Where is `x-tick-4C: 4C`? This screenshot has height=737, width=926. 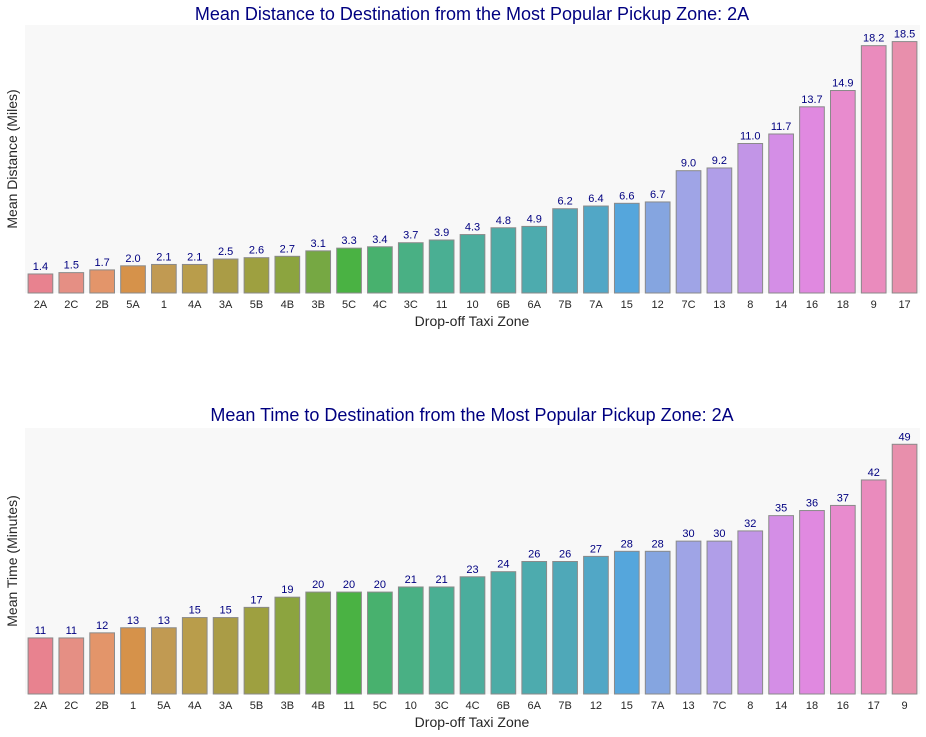 x-tick-4C: 4C is located at coordinates (380, 305).